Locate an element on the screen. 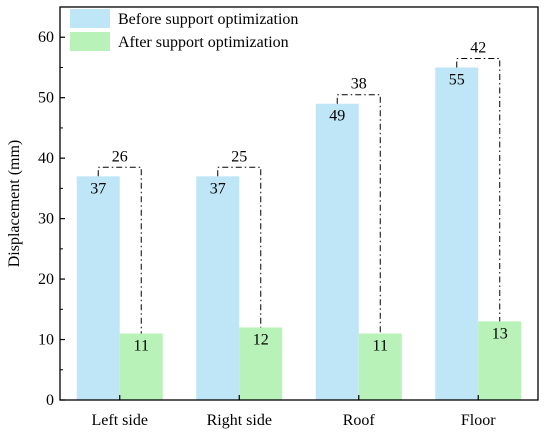  y-tick-label: 10 is located at coordinates (46, 340).